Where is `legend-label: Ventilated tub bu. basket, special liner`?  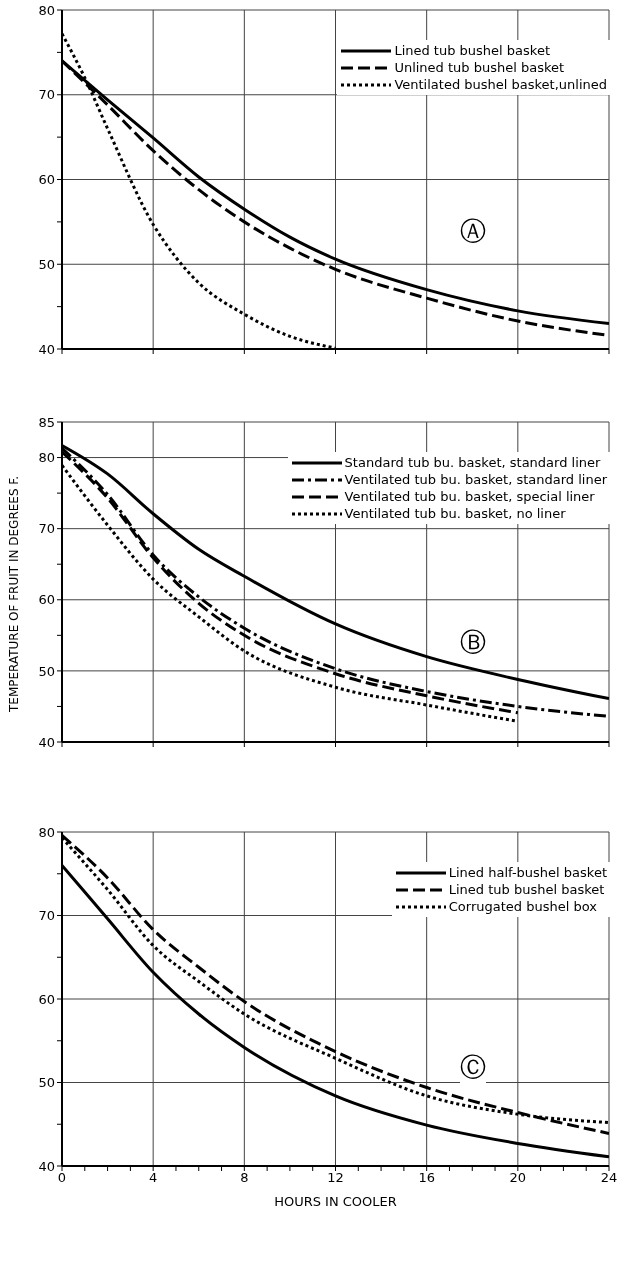
legend-label: Ventilated tub bu. basket, special liner is located at coordinates (469, 496).